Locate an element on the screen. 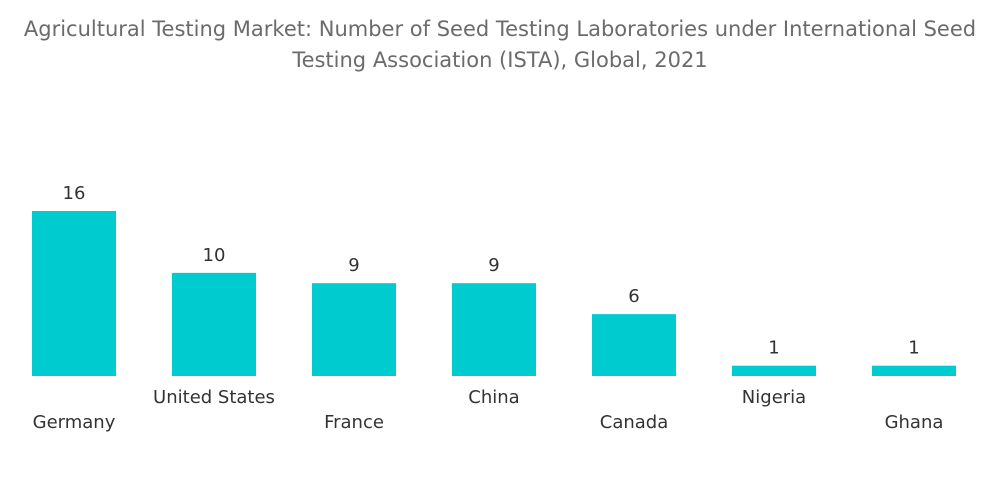  data-label-united-states: 10 is located at coordinates (214, 255).